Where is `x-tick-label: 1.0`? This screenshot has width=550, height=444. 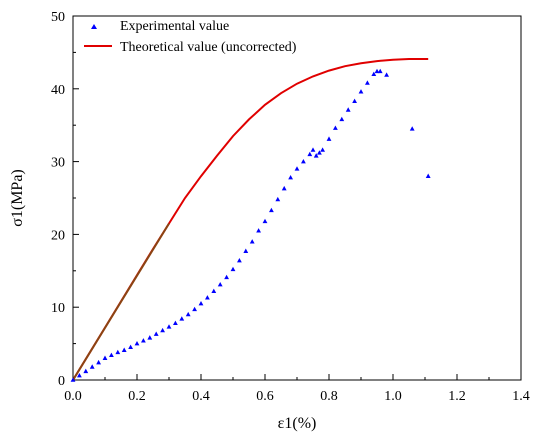
x-tick-label: 1.0 is located at coordinates (393, 396).